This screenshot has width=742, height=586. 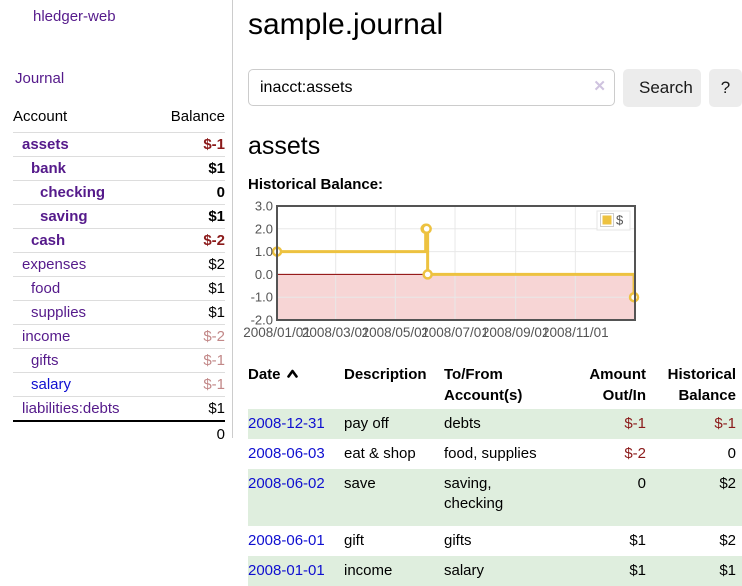 I want to click on search-bar: ✕ Search ?, so click(x=495, y=88).